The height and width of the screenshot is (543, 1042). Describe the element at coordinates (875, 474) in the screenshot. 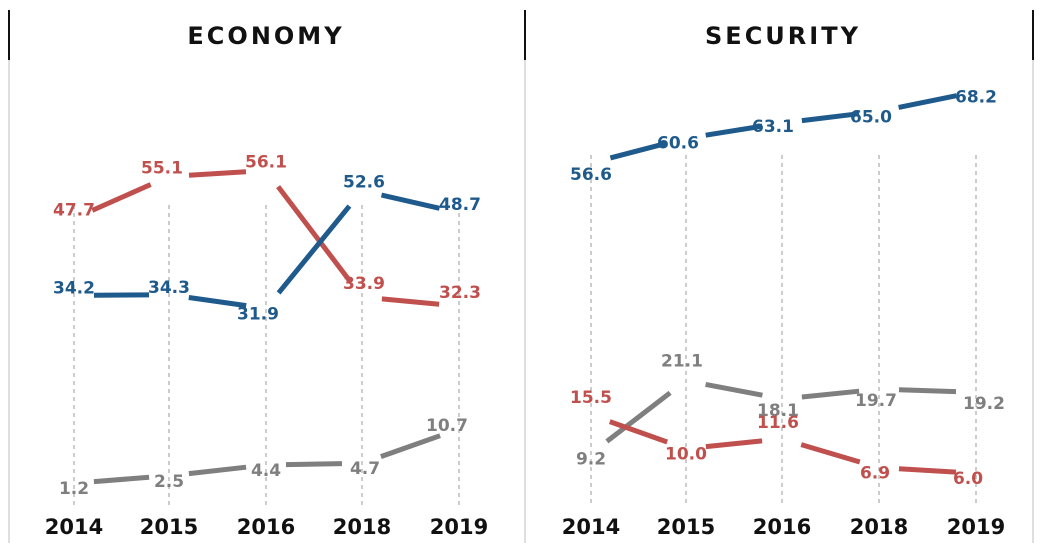

I see `data-label-s2-2018: 6.9` at that location.